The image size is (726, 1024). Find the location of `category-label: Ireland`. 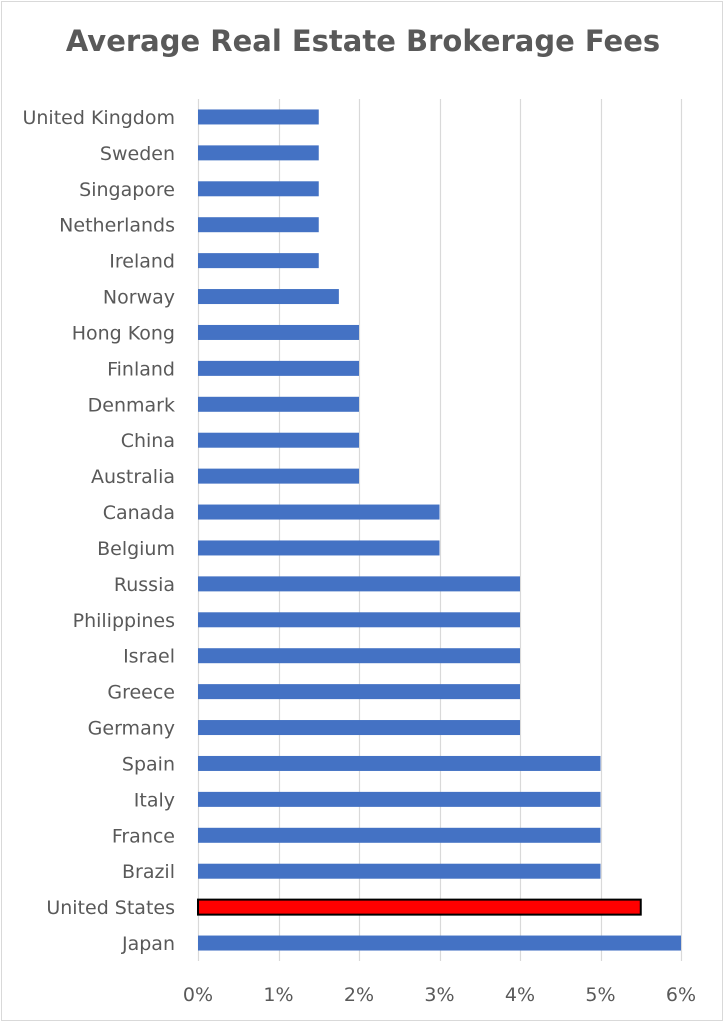

category-label: Ireland is located at coordinates (142, 262).